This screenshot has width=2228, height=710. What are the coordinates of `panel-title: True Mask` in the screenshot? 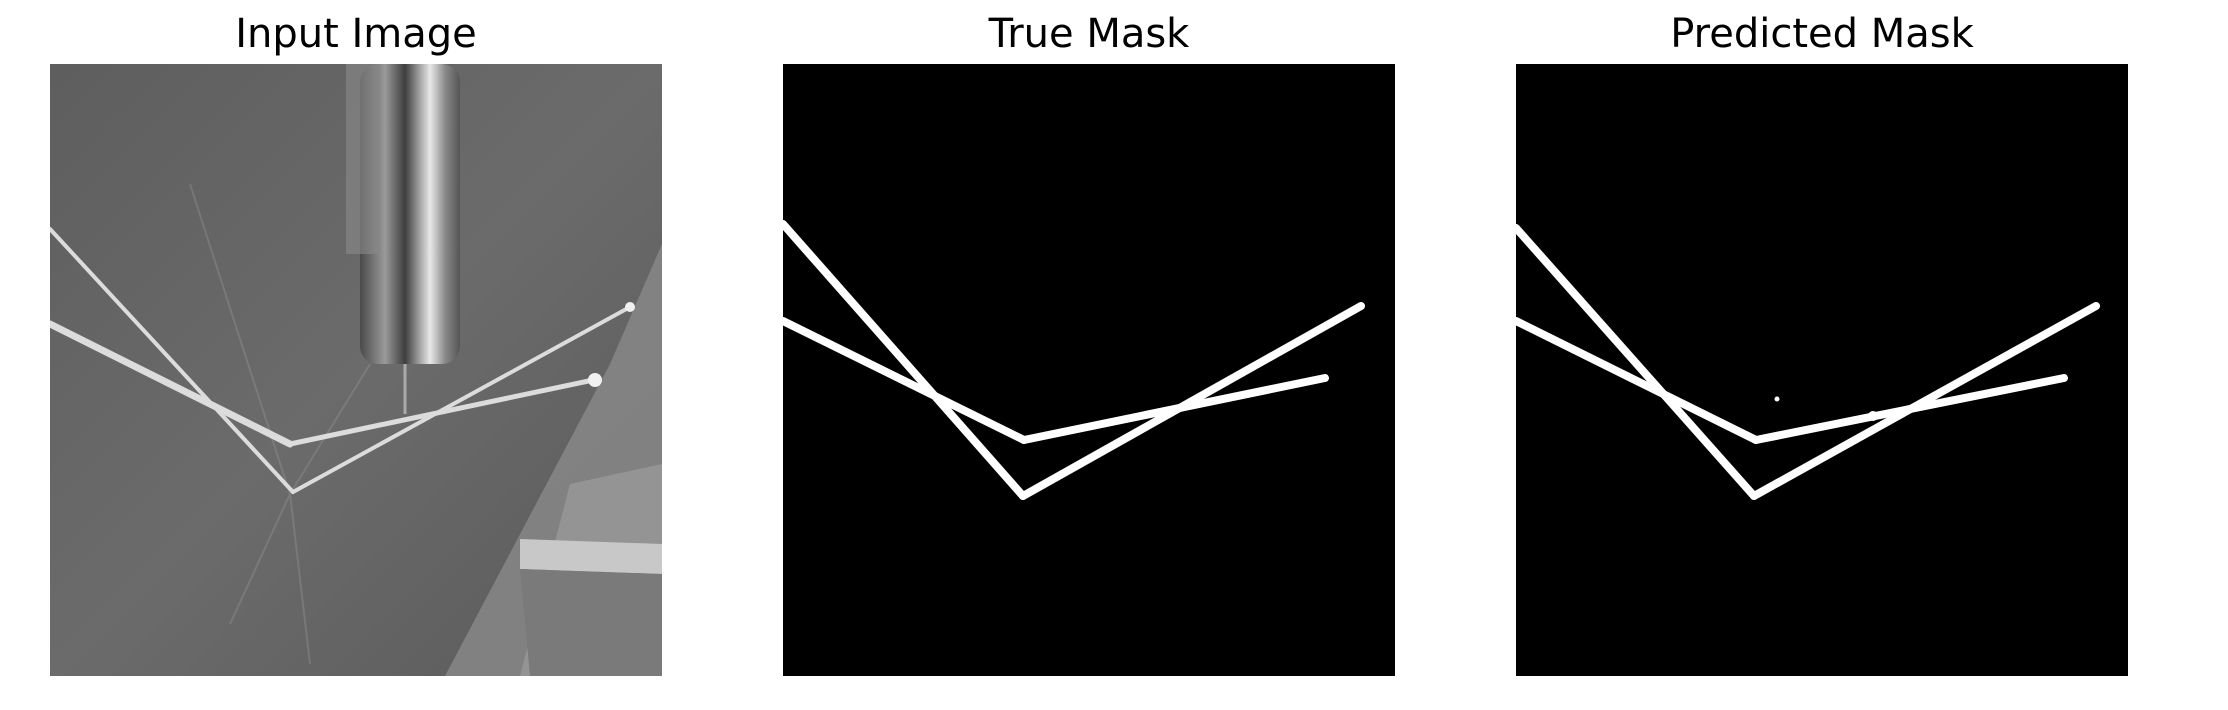 It's located at (1089, 34).